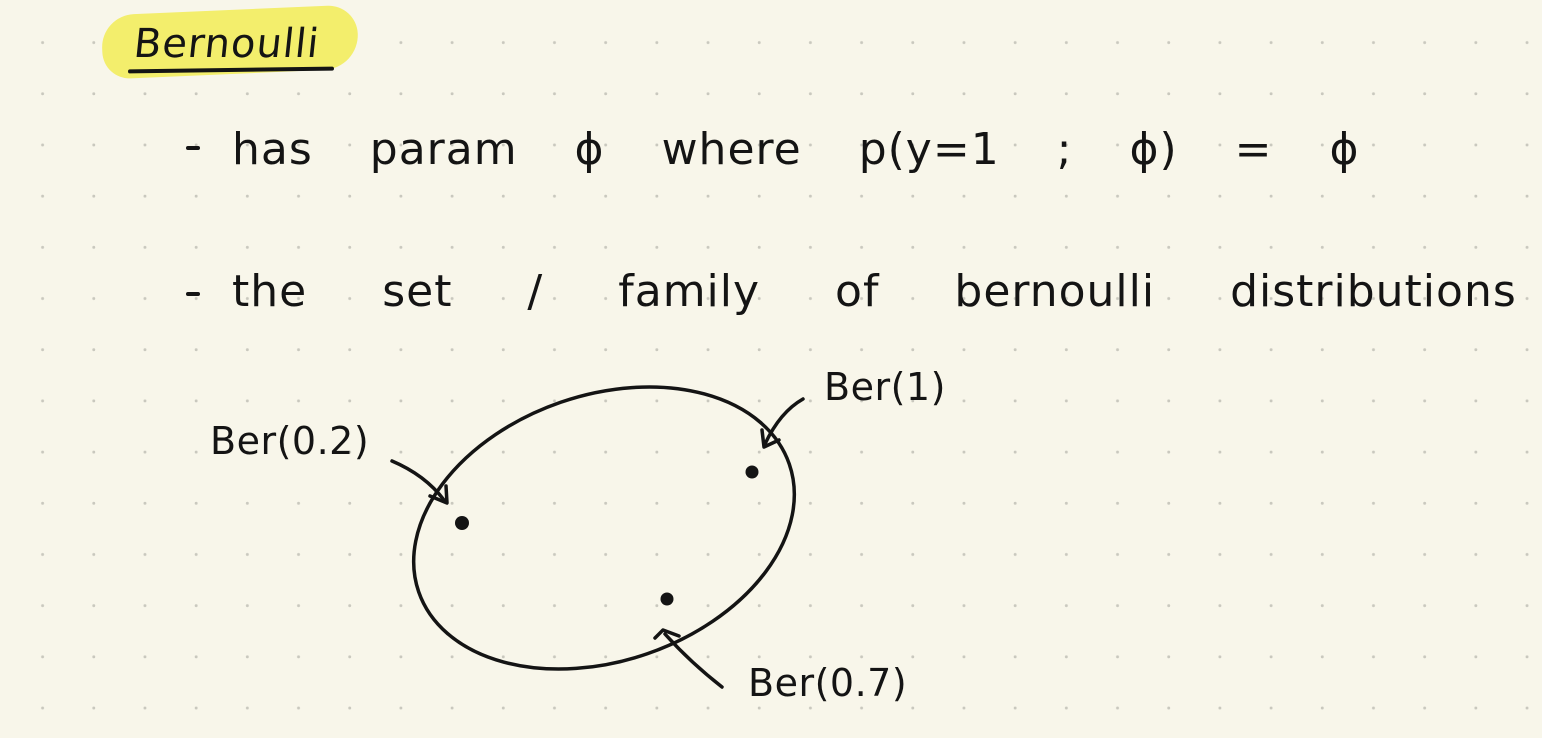  I want to click on bullet-line-param: has param ϕ where p(y=1 ; ϕ) = ϕ, so click(796, 149).